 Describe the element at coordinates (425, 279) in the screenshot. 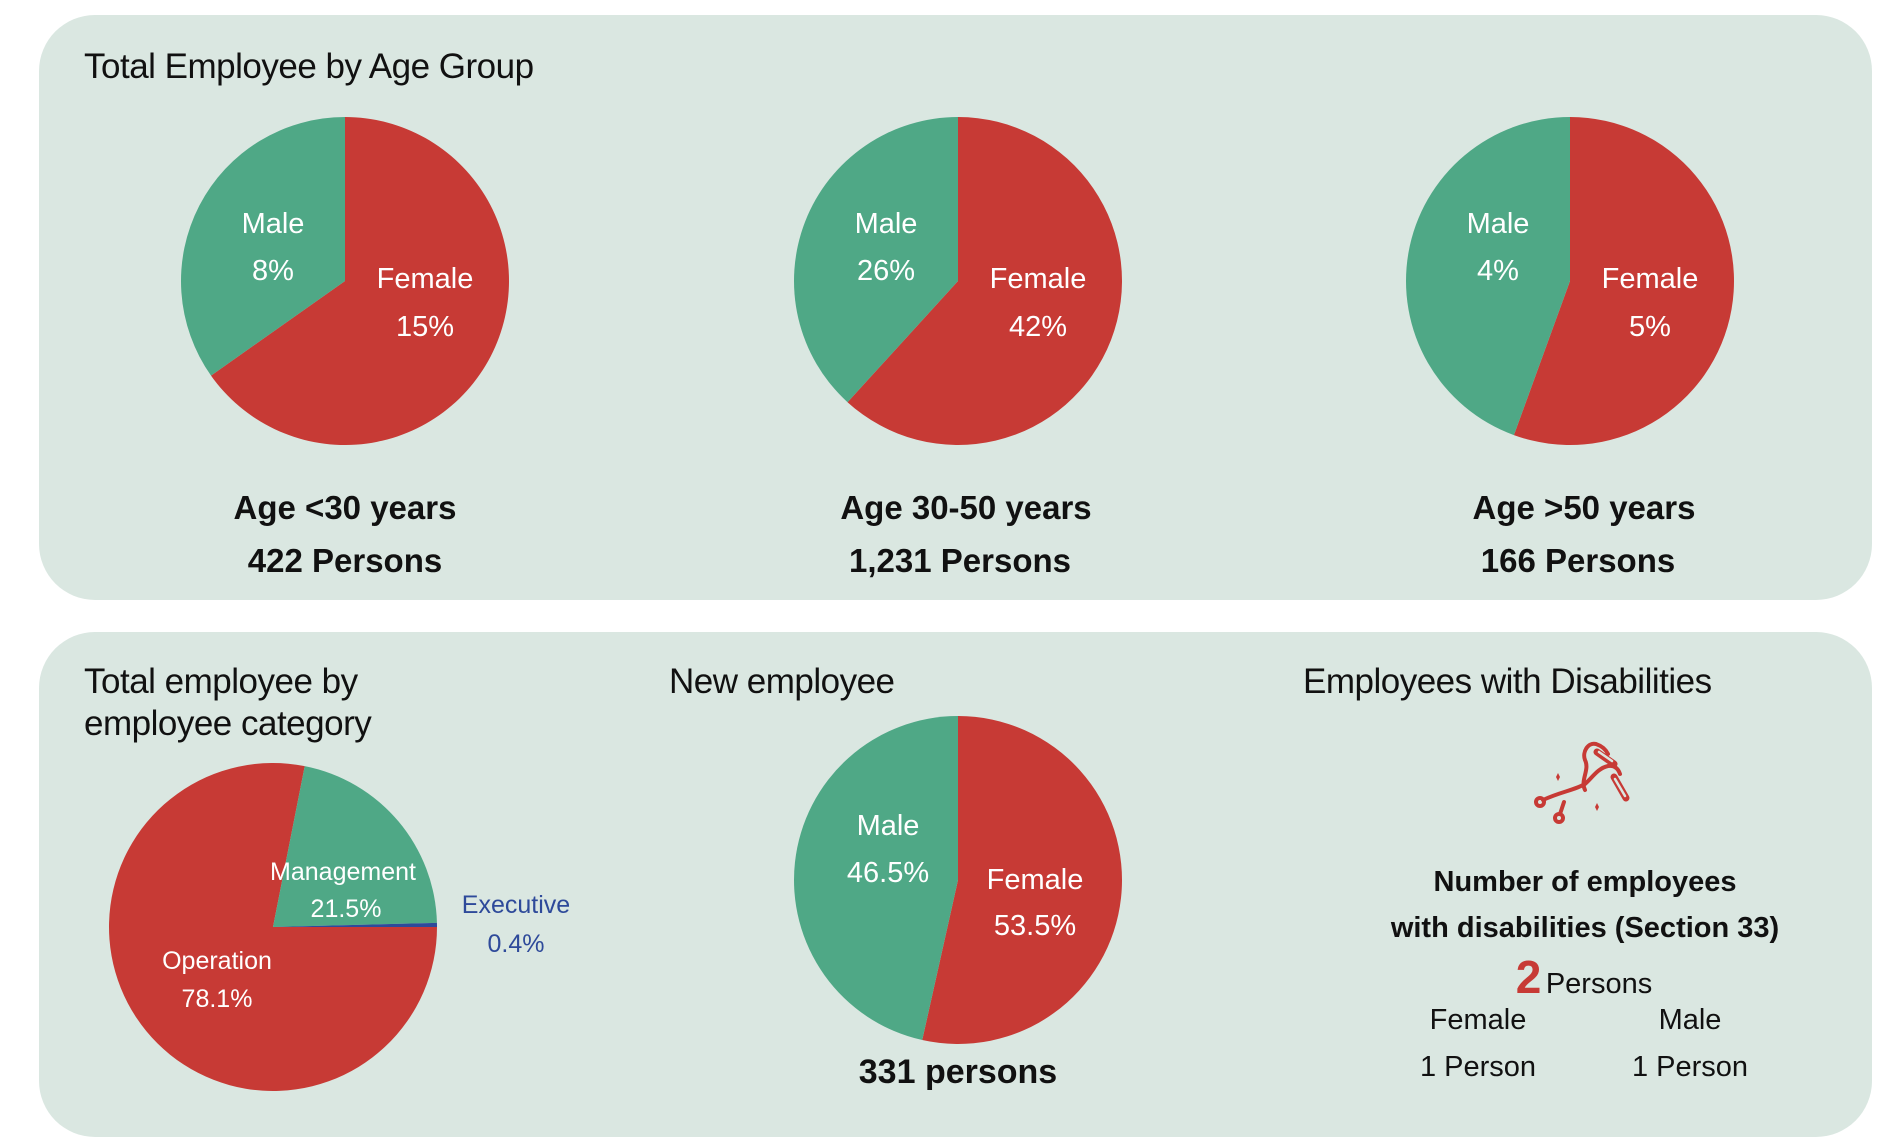

I see `pie-age-under-30-female-label: Female` at that location.